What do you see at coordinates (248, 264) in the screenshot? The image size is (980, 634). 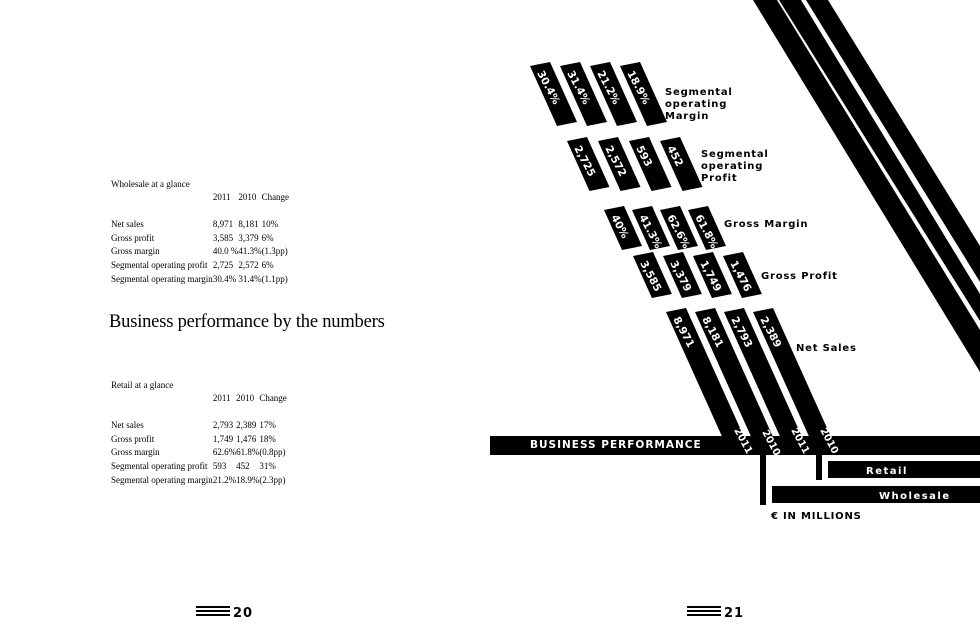 I see `value-2010: 2,572` at bounding box center [248, 264].